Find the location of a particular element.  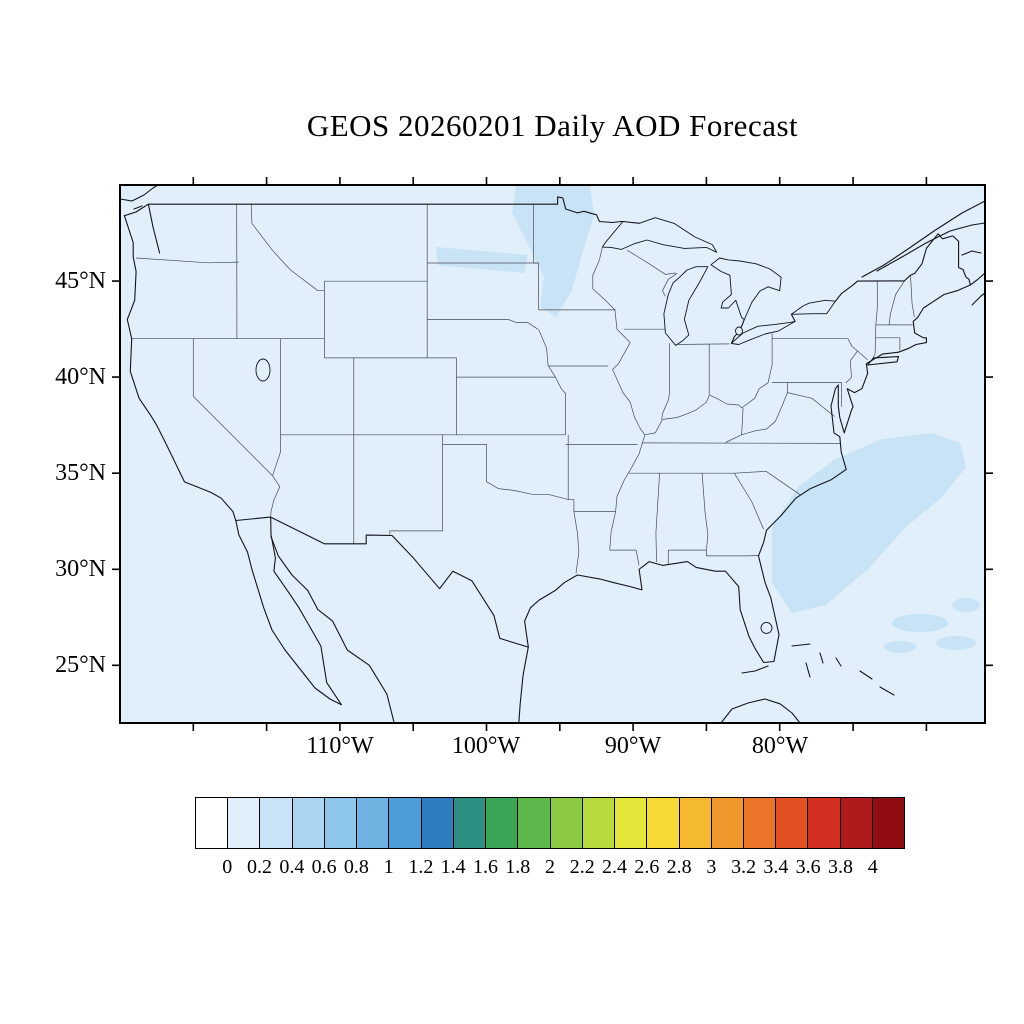

colorbar-tick-label: 1.8 is located at coordinates (518, 867).